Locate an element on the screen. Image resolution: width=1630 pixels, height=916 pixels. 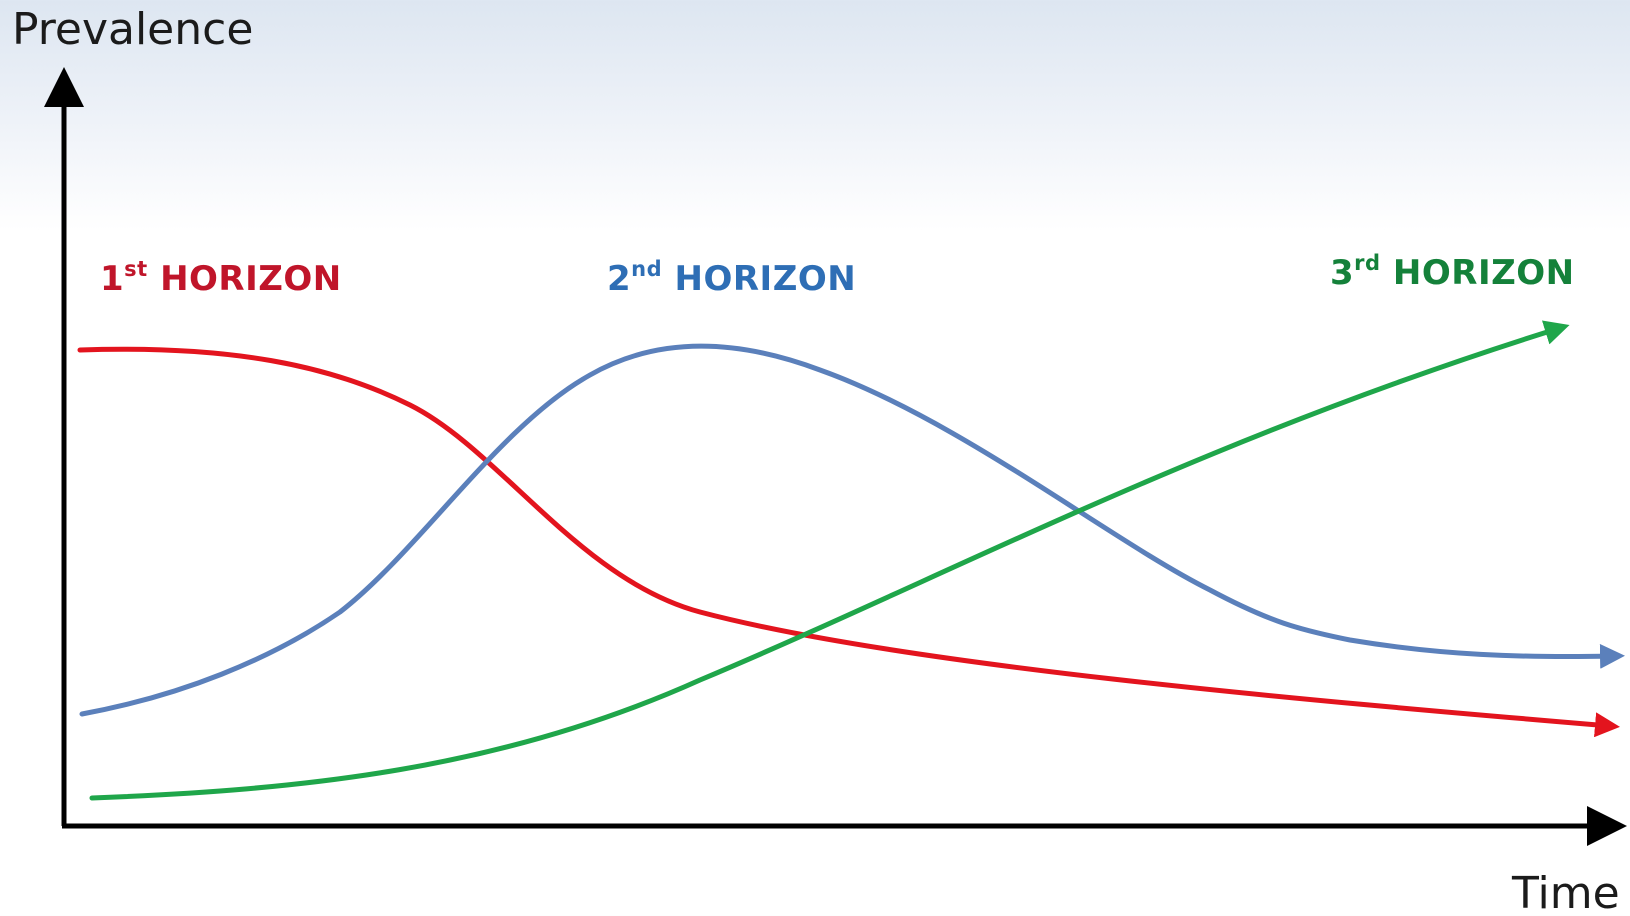
first-horizon-label: 1st HORIZON is located at coordinates (221, 279).